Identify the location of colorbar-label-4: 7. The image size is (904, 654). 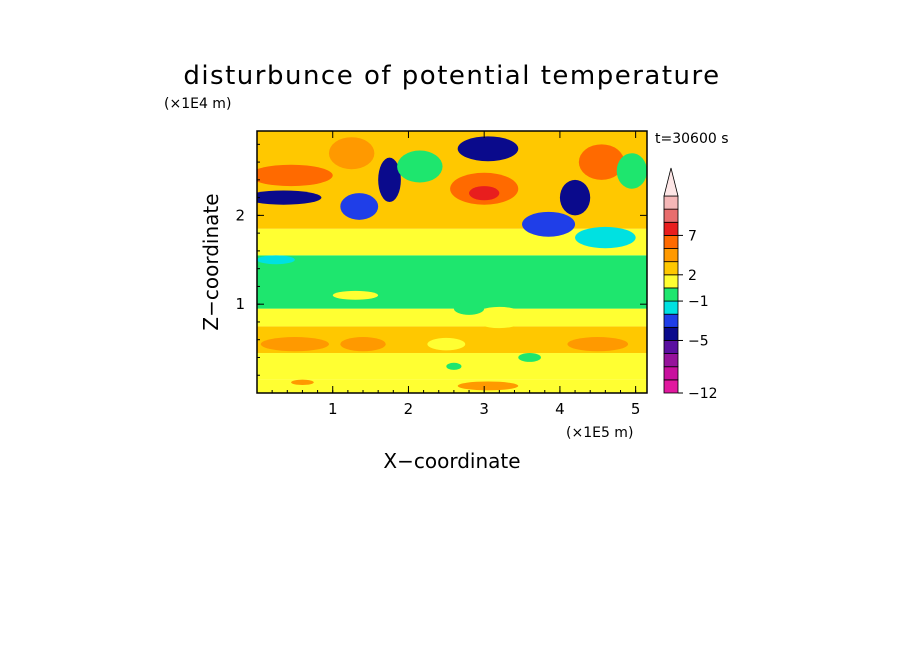
(692, 236).